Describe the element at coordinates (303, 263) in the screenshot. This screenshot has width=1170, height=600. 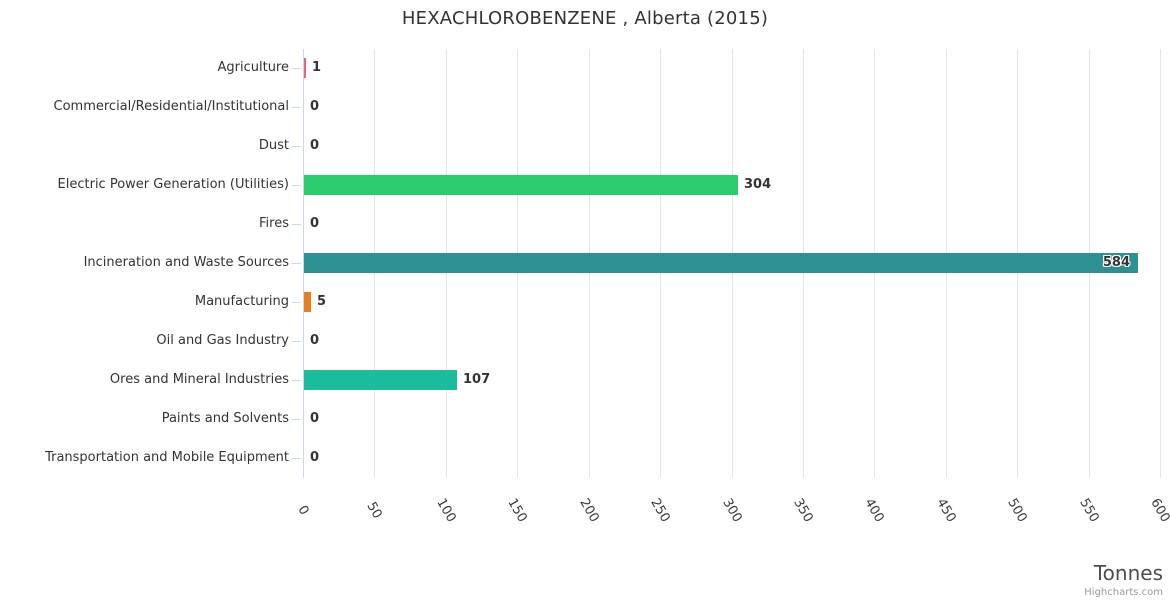
I see `y-axis-line` at that location.